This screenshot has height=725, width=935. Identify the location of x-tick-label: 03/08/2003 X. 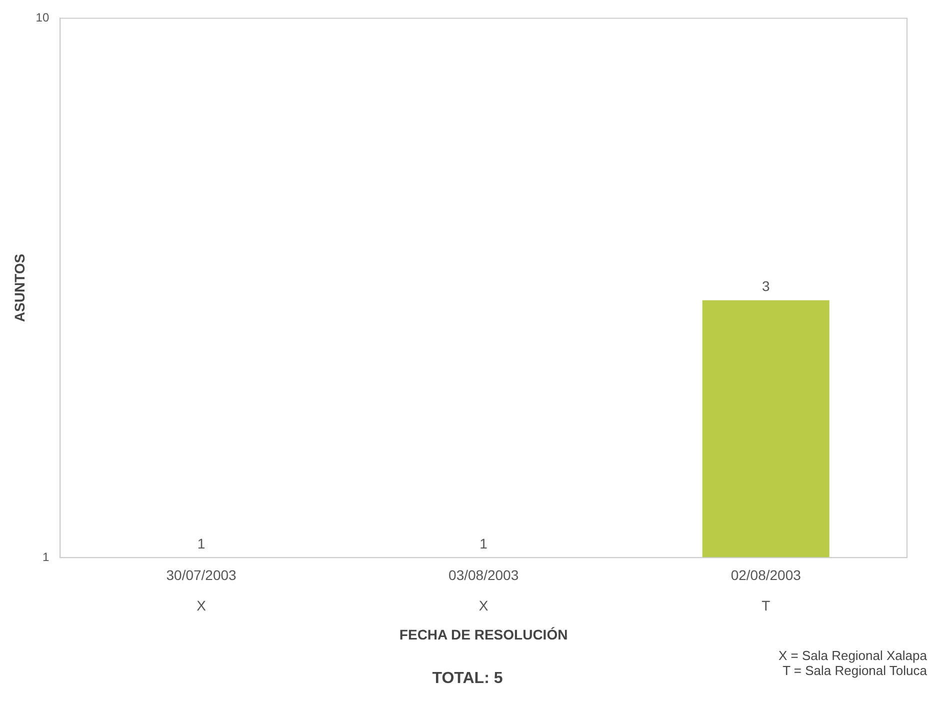
(483, 590).